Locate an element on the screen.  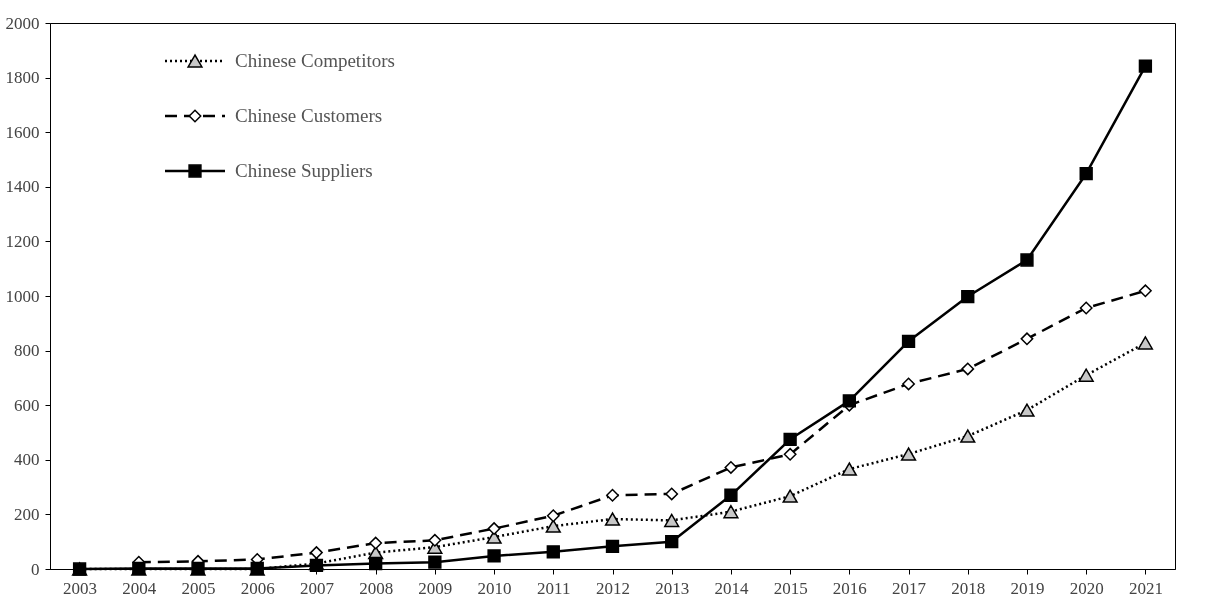
y-tick-label: 1000 is located at coordinates (22, 296).